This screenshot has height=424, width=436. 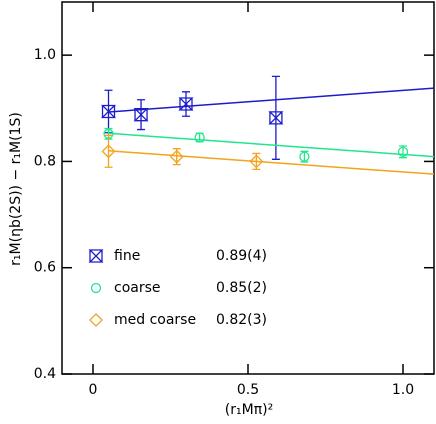 I want to click on legend-result: 0.85(2), so click(x=241, y=288).